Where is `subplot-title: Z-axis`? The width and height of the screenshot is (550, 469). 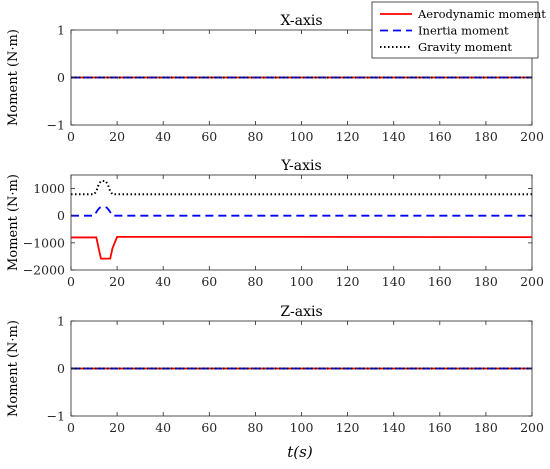
subplot-title: Z-axis is located at coordinates (301, 312).